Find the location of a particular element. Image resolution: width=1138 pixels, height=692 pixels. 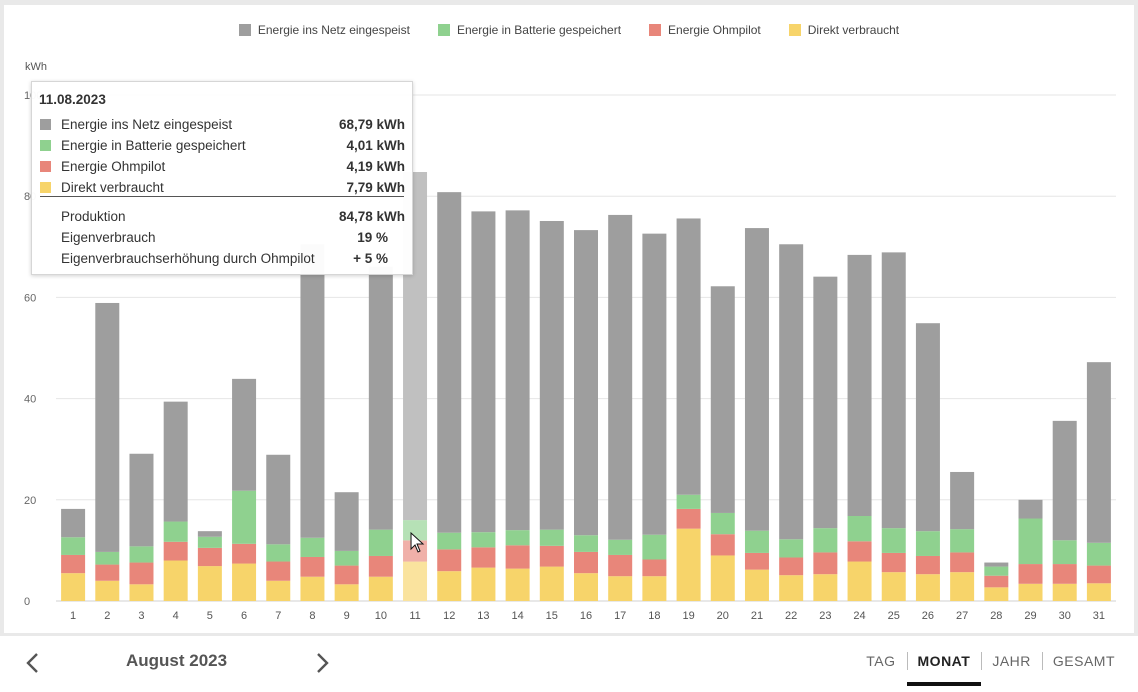

tab-day: TAG is located at coordinates (881, 661).